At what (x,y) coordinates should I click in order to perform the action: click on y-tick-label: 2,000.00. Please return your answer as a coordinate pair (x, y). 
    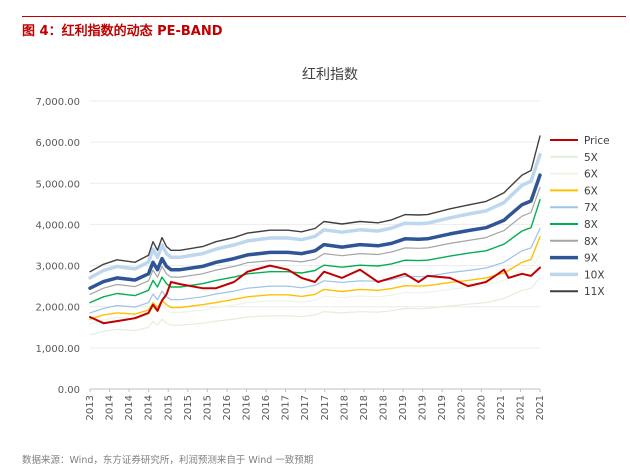
    Looking at the image, I should click on (57, 308).